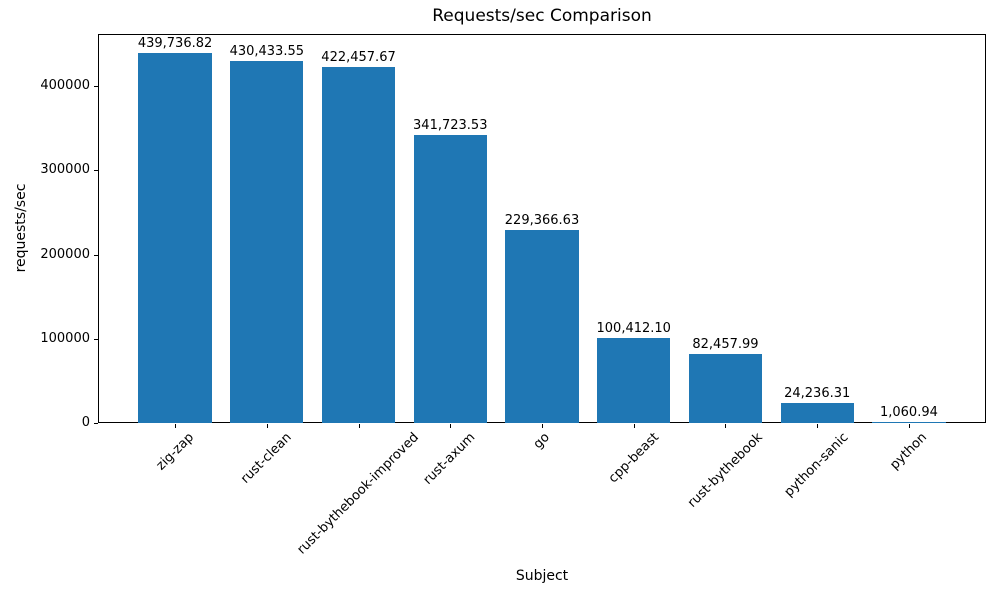  Describe the element at coordinates (908, 412) in the screenshot. I see `bar-value-label: 1,060.94` at that location.